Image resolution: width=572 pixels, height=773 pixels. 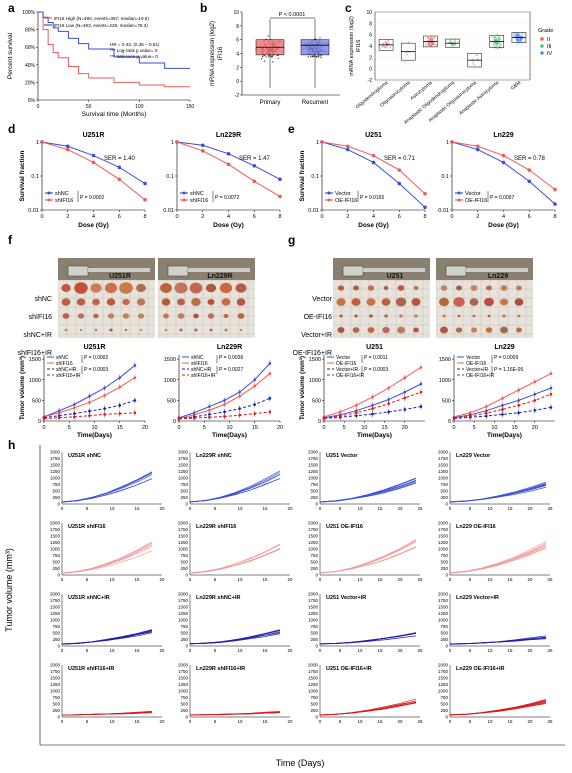 What do you see at coordinates (530, 159) in the screenshot?
I see `ser-value: SER = 0.78` at bounding box center [530, 159].